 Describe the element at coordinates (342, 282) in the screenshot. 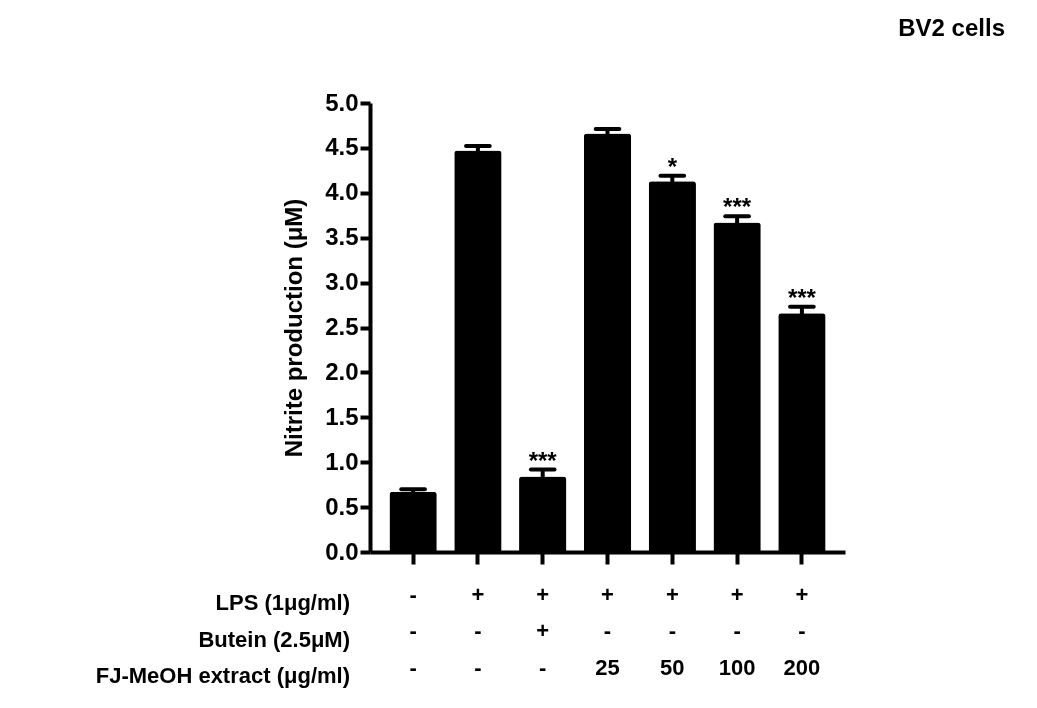

I see `y-tick-label: 3.0` at that location.